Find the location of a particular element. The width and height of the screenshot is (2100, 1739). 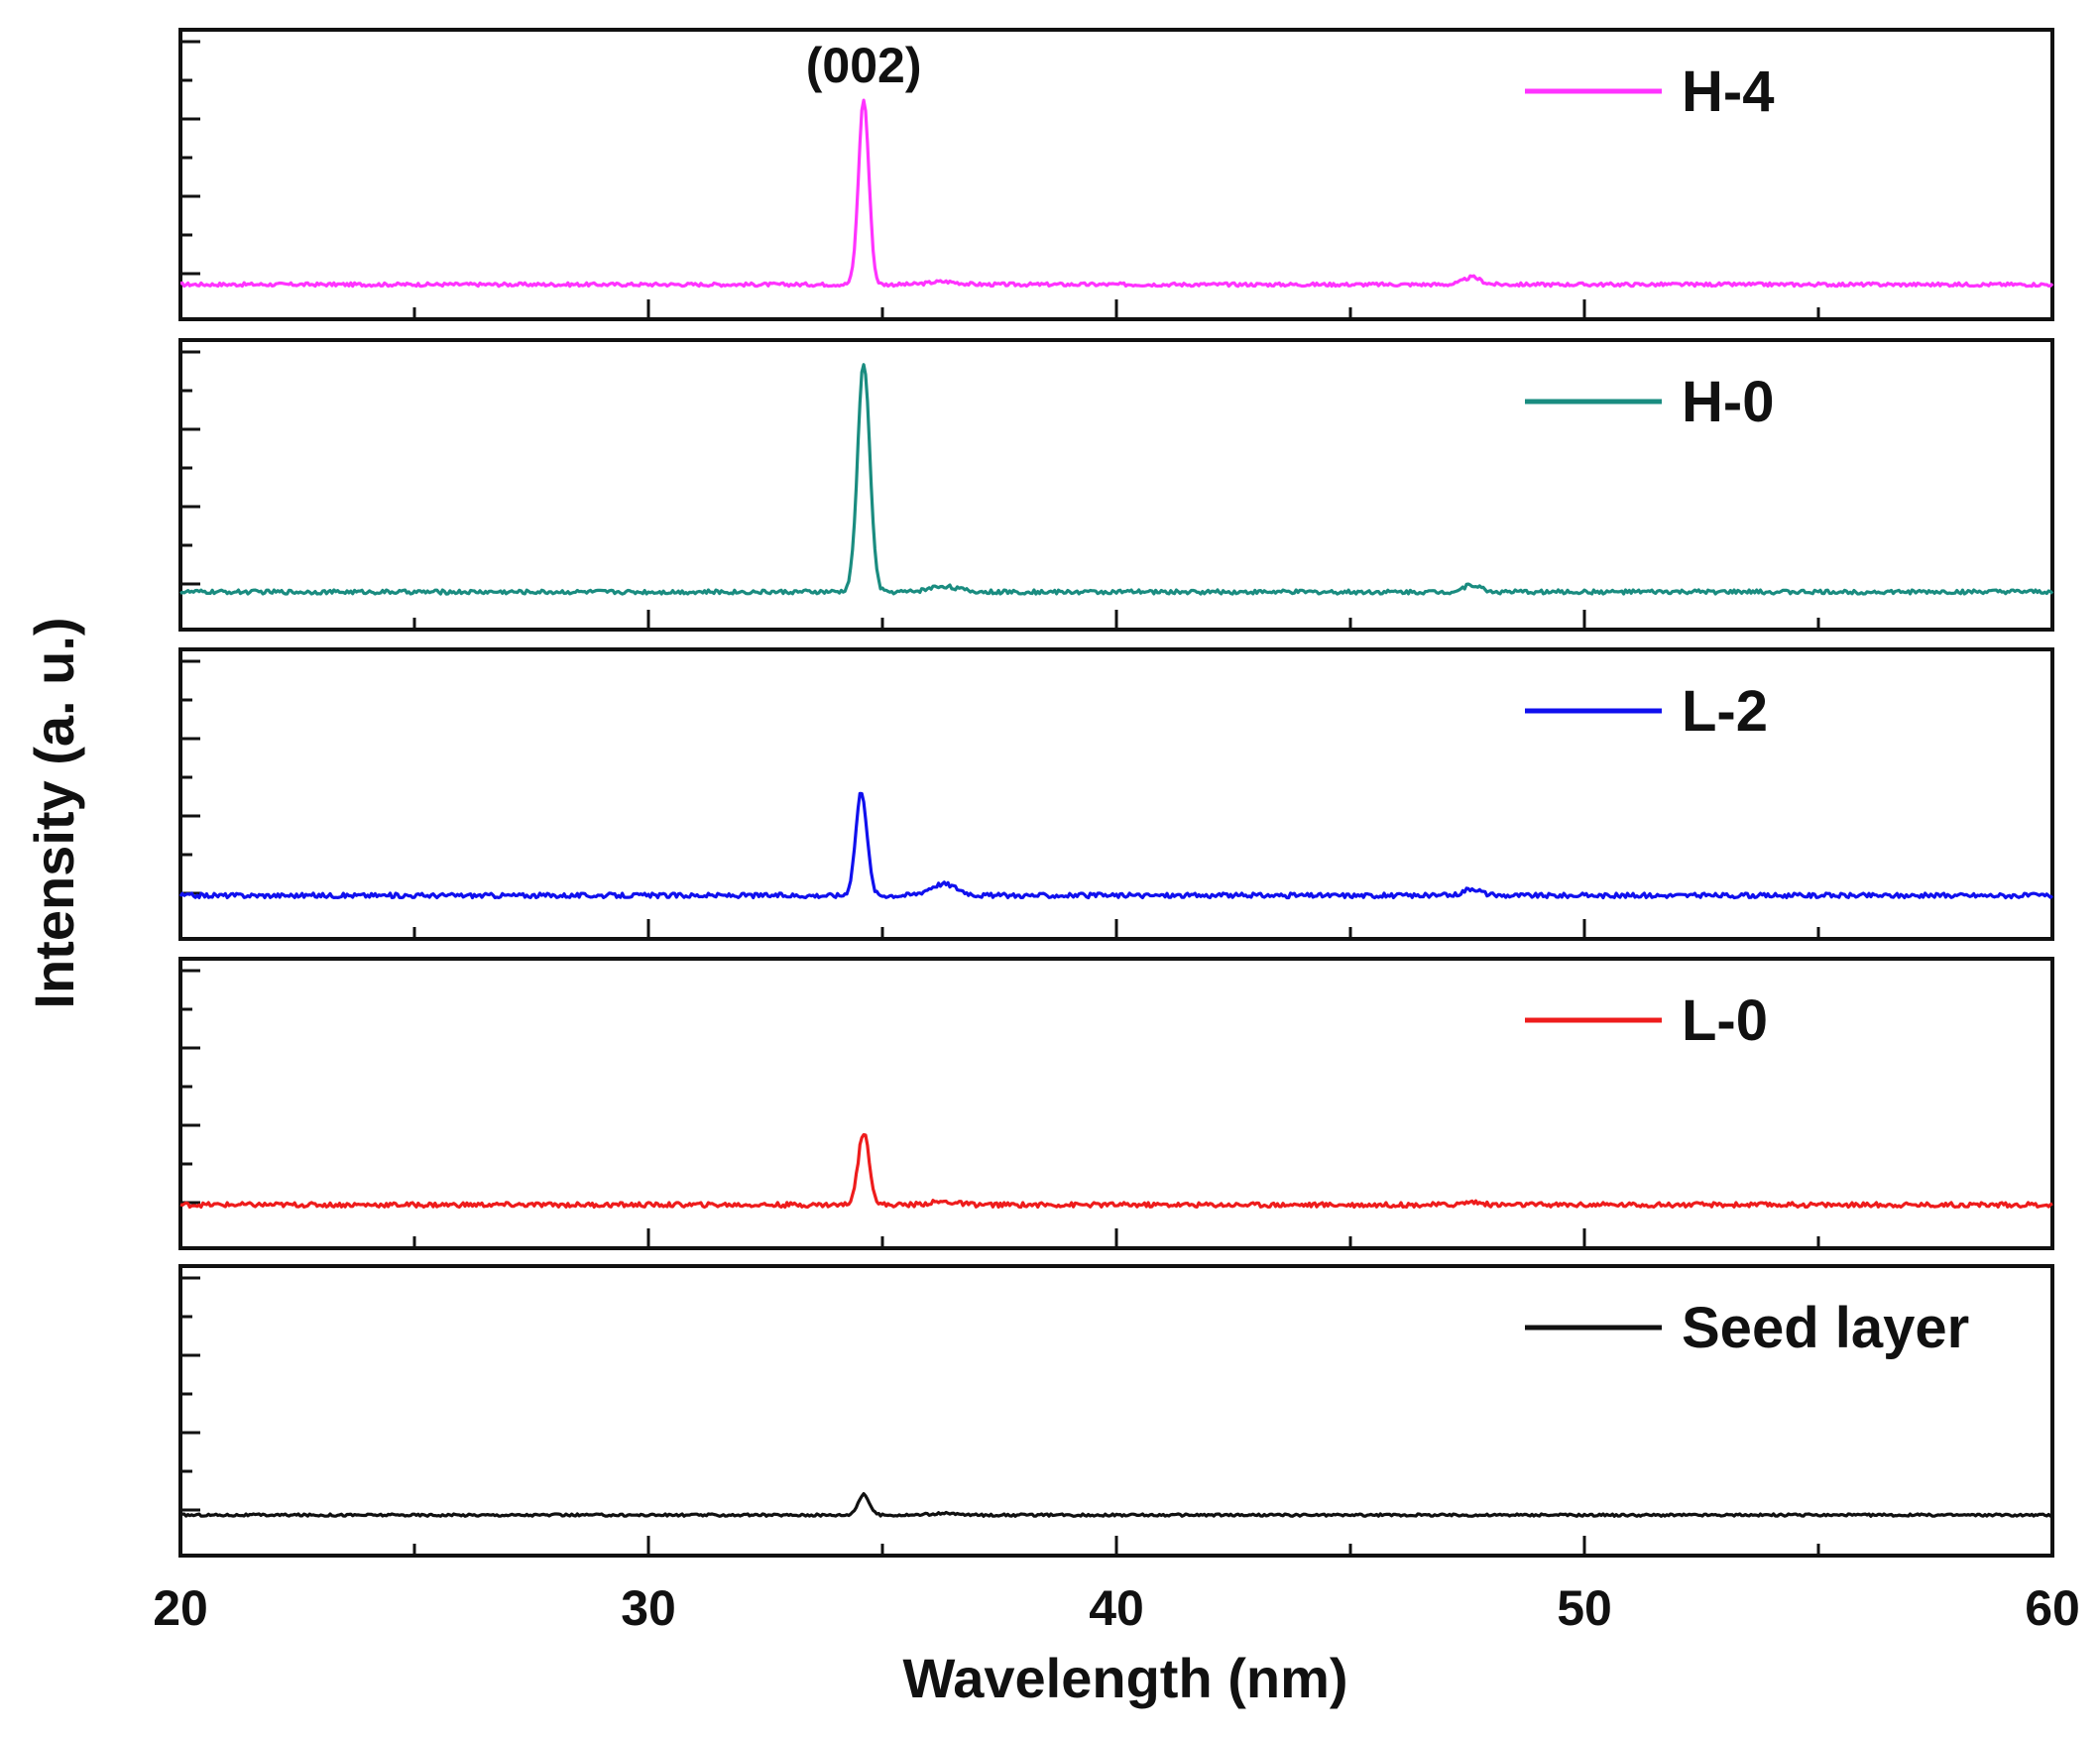

legend-label: L-0 is located at coordinates (1725, 1020).